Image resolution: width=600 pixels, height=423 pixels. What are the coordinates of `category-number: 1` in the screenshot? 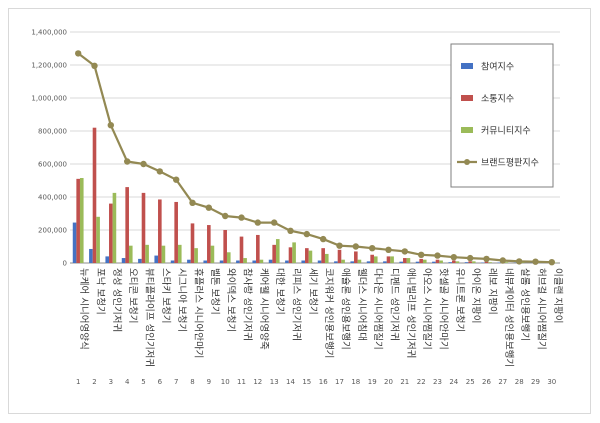 It's located at (78, 382).